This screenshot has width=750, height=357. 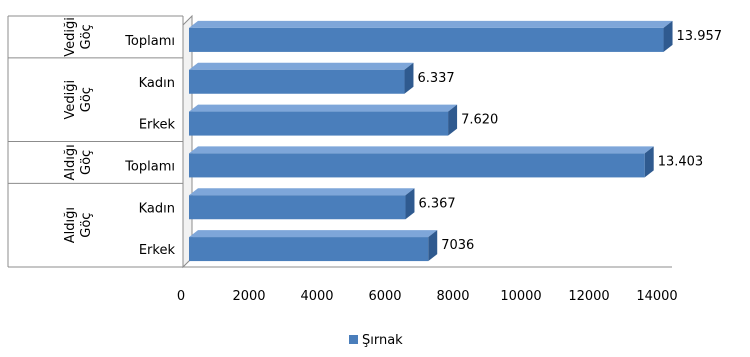 What do you see at coordinates (681, 161) in the screenshot?
I see `data-label: 13.403` at bounding box center [681, 161].